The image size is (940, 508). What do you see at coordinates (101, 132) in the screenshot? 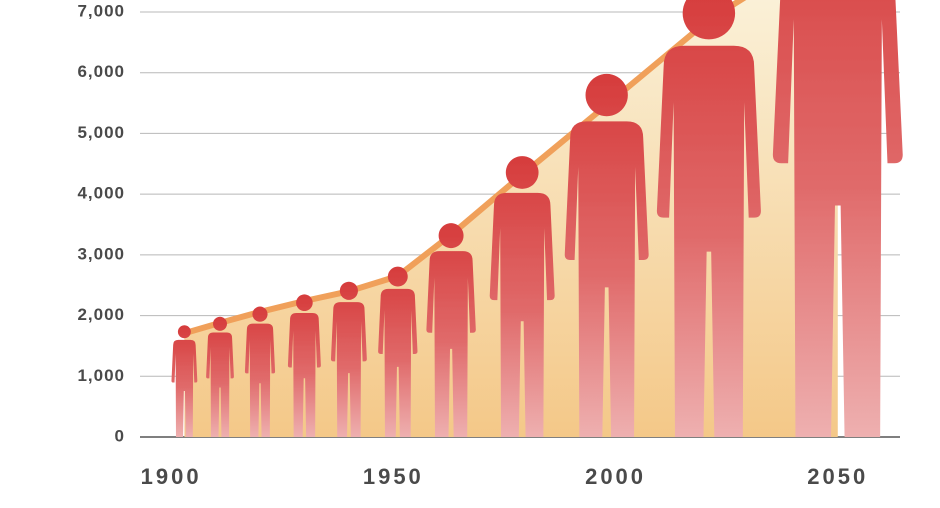
I see `y-tick-label: 5,000` at bounding box center [101, 132].